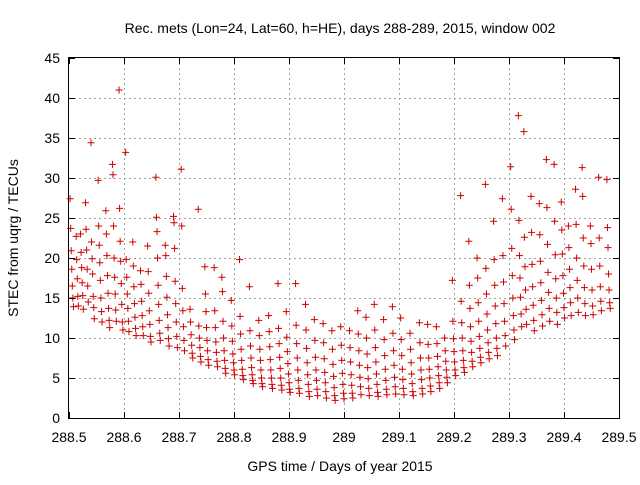 This screenshot has height=485, width=640. Describe the element at coordinates (288, 437) in the screenshot. I see `x-tick-label: 288.9` at that location.